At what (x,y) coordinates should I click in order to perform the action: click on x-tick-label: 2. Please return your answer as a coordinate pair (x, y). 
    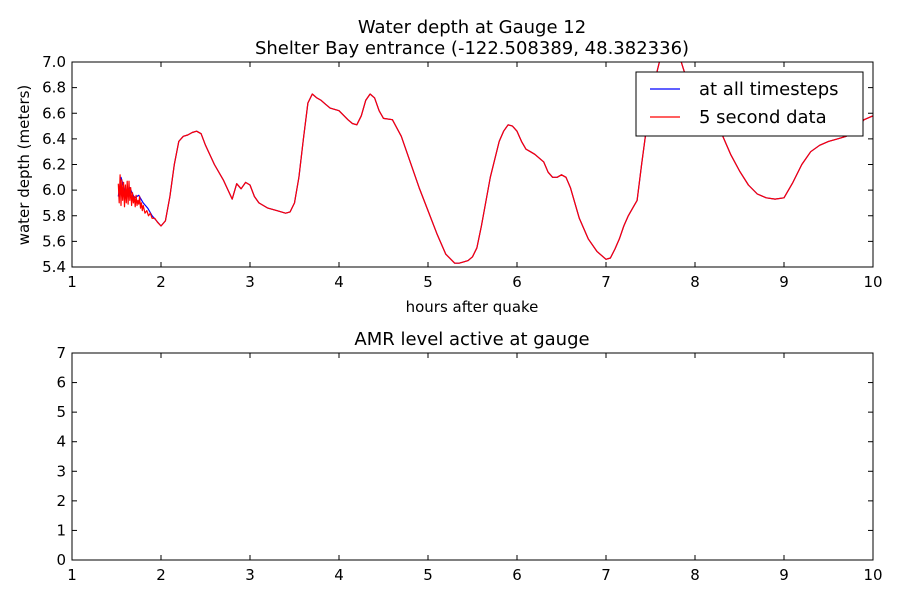
    Looking at the image, I should click on (161, 282).